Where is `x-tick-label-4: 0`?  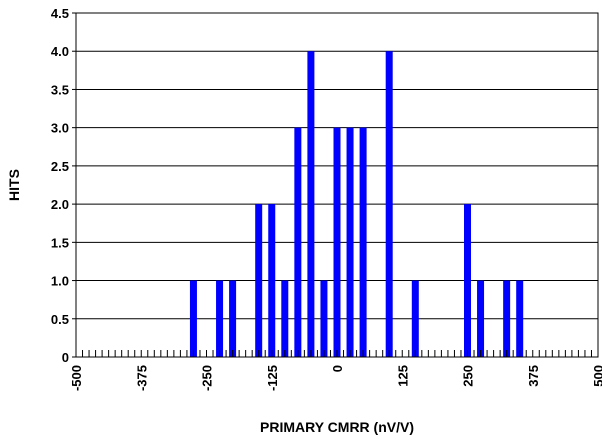
x-tick-label-4: 0 is located at coordinates (337, 368).